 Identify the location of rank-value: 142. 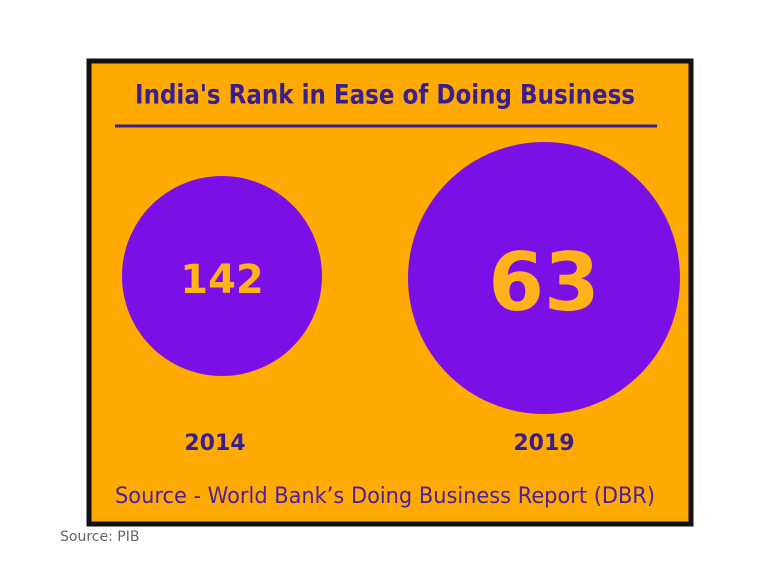
(222, 280).